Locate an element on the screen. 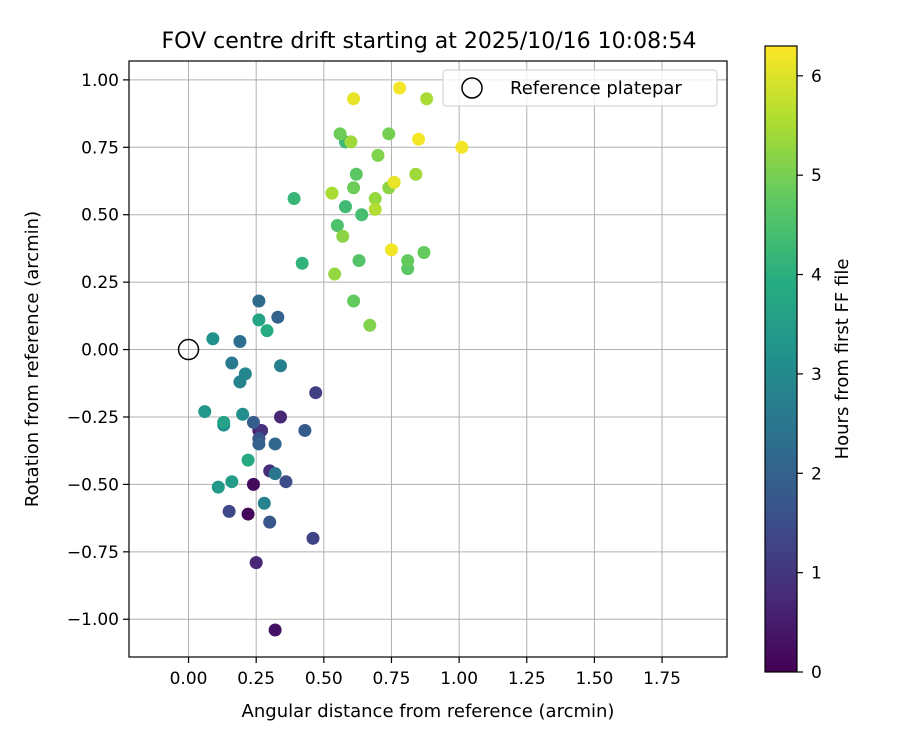  colorbar-tick-label: 1 is located at coordinates (816, 574).